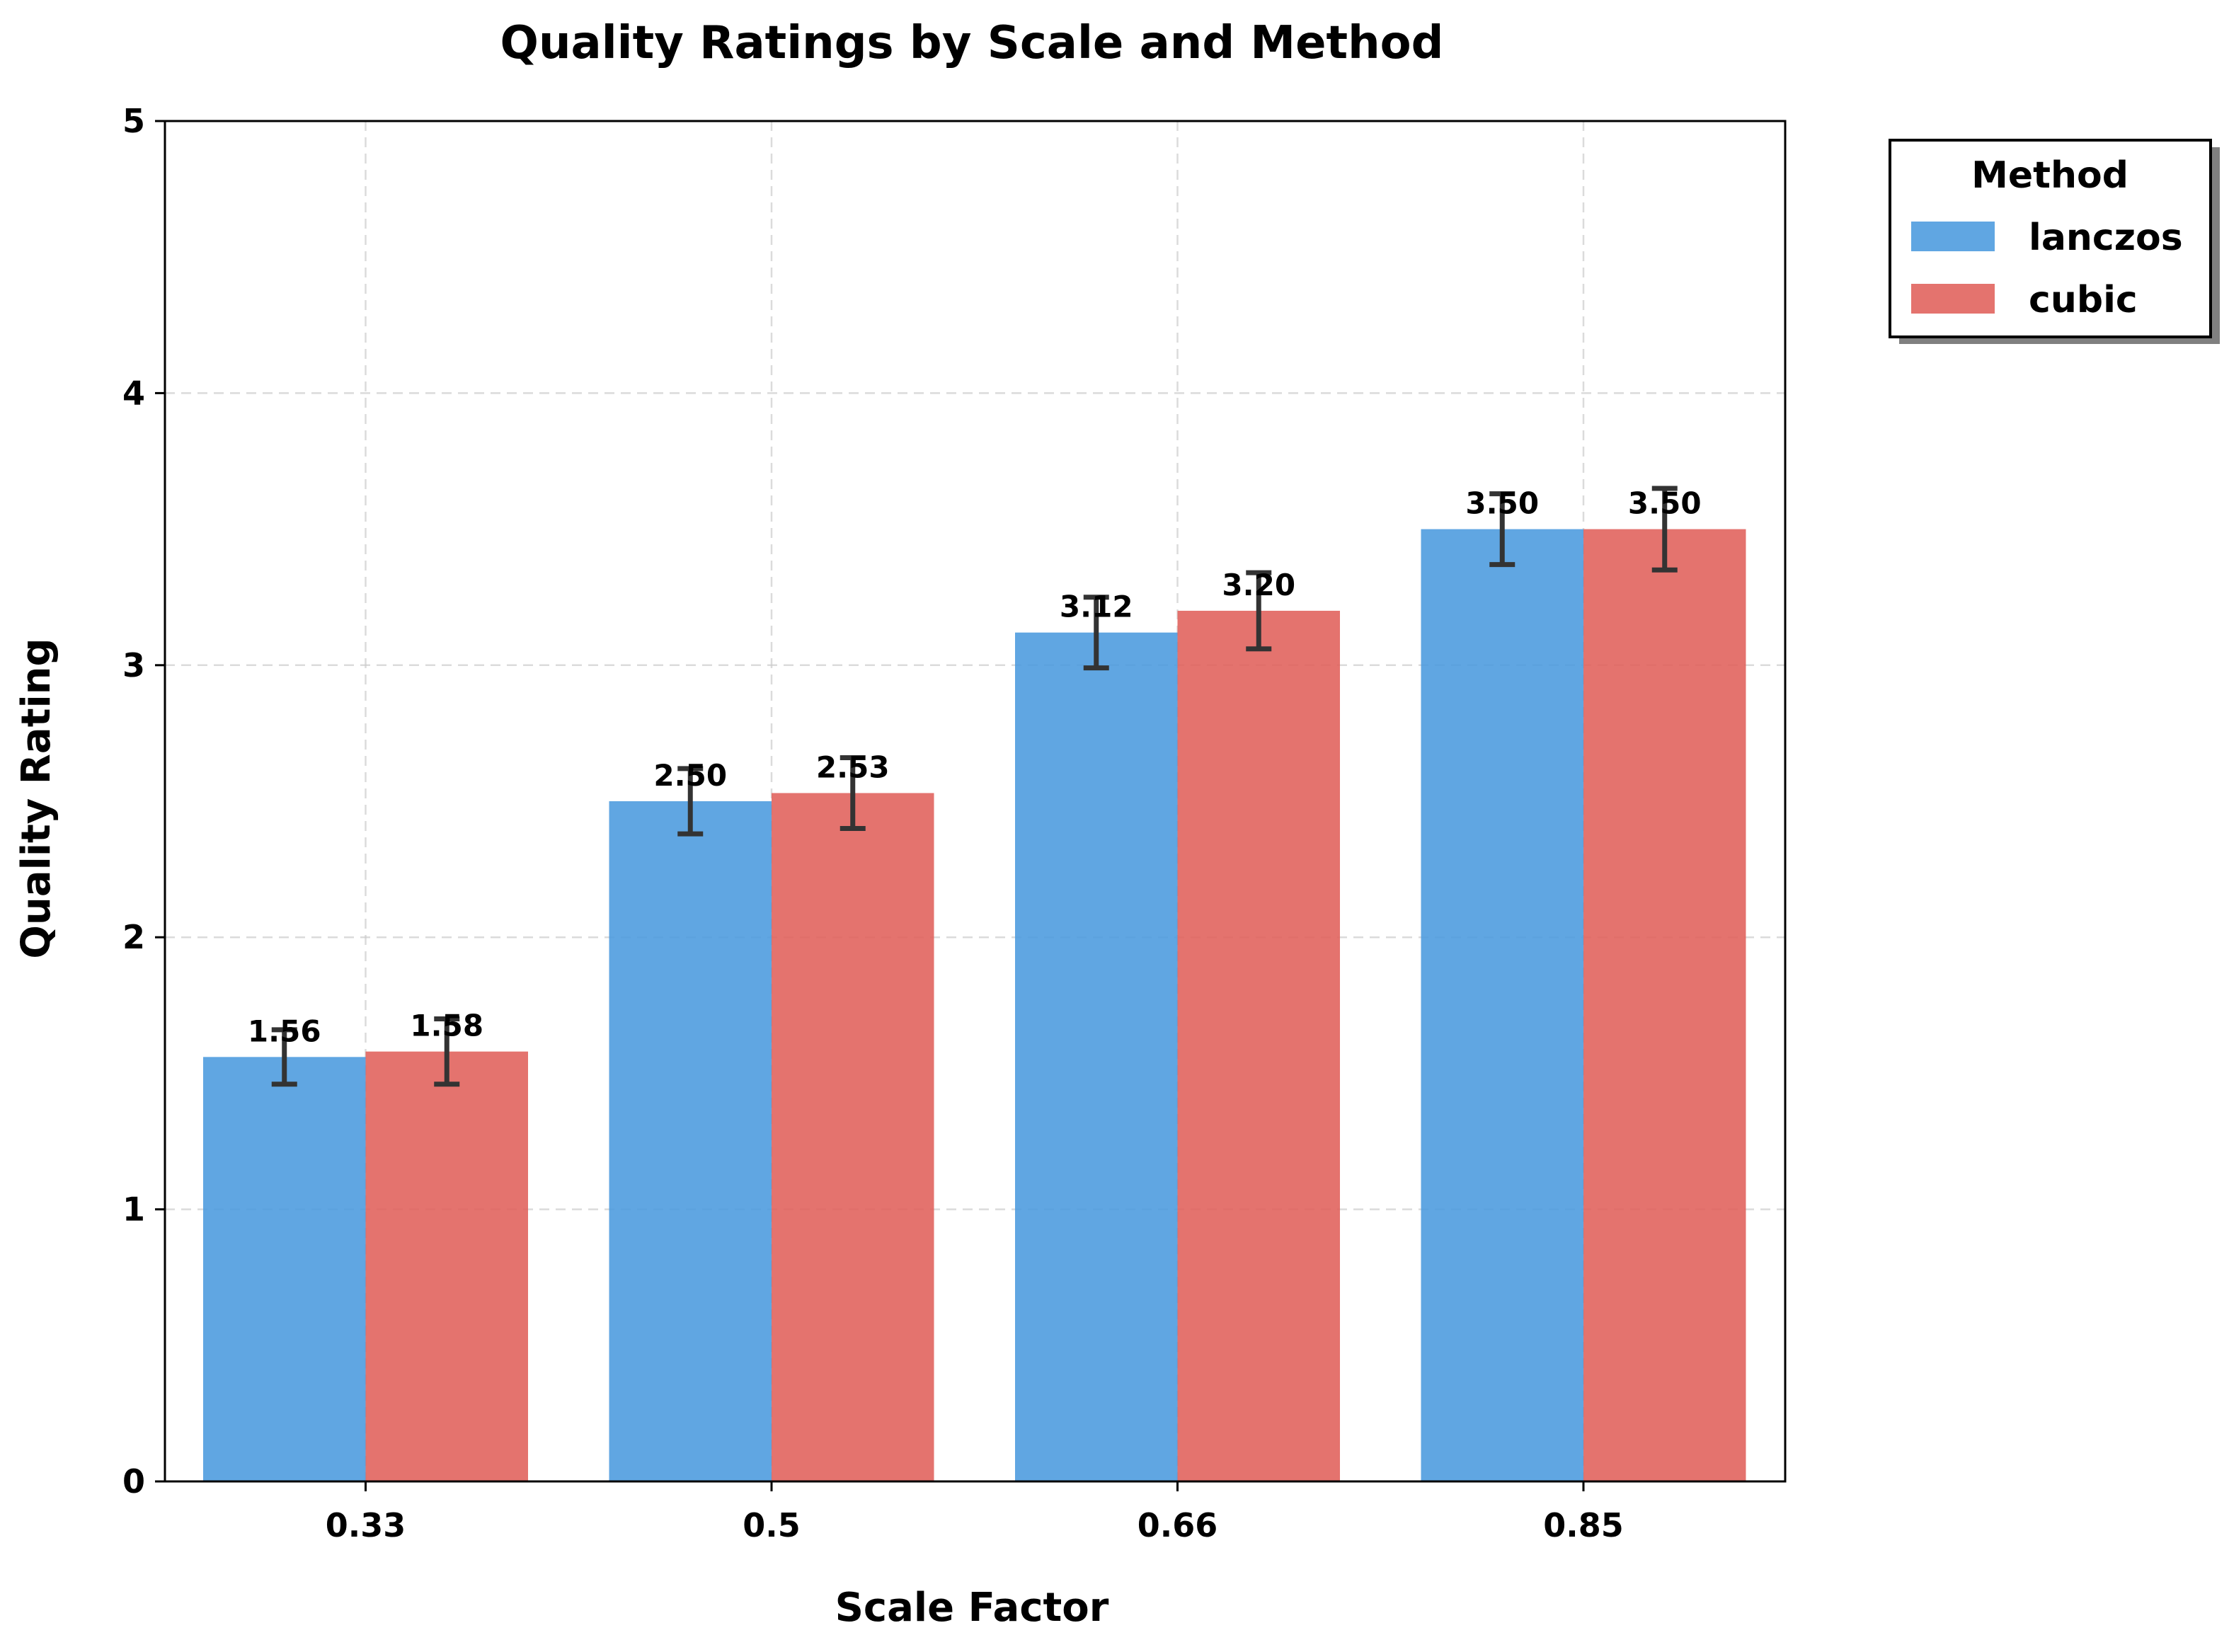 The image size is (2229, 1652). What do you see at coordinates (143, 801) in the screenshot?
I see `y-axis-ticks: 0 1 2 3 4 5` at bounding box center [143, 801].